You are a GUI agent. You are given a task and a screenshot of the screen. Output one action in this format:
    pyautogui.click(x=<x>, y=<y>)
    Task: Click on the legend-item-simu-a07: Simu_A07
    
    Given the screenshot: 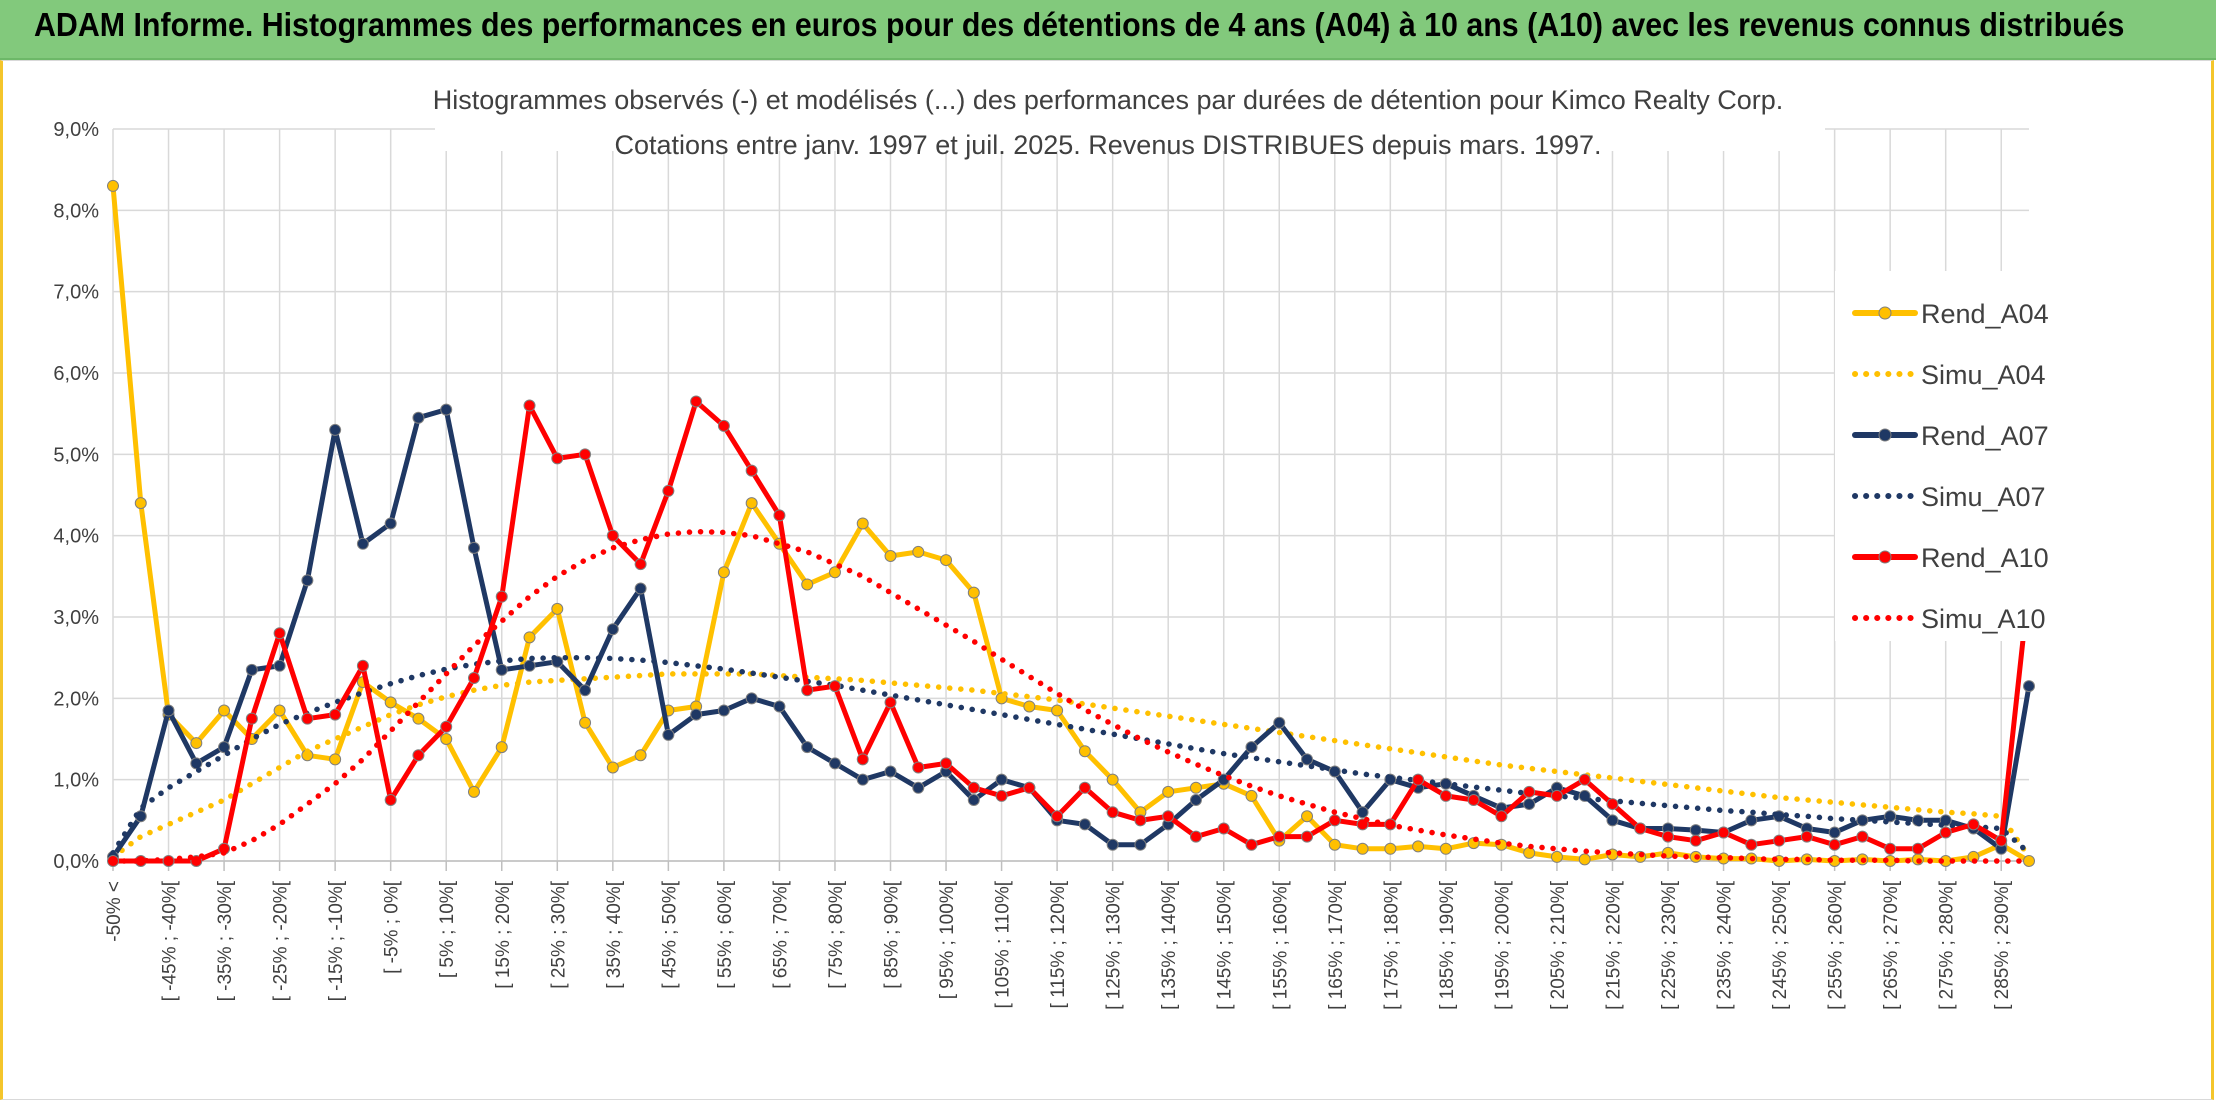 What is the action you would take?
    pyautogui.click(x=1949, y=497)
    